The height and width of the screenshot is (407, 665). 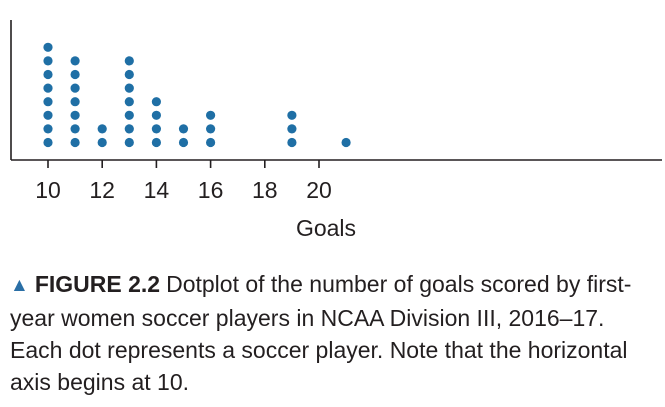 What do you see at coordinates (326, 228) in the screenshot?
I see `x-axis-title: Goals` at bounding box center [326, 228].